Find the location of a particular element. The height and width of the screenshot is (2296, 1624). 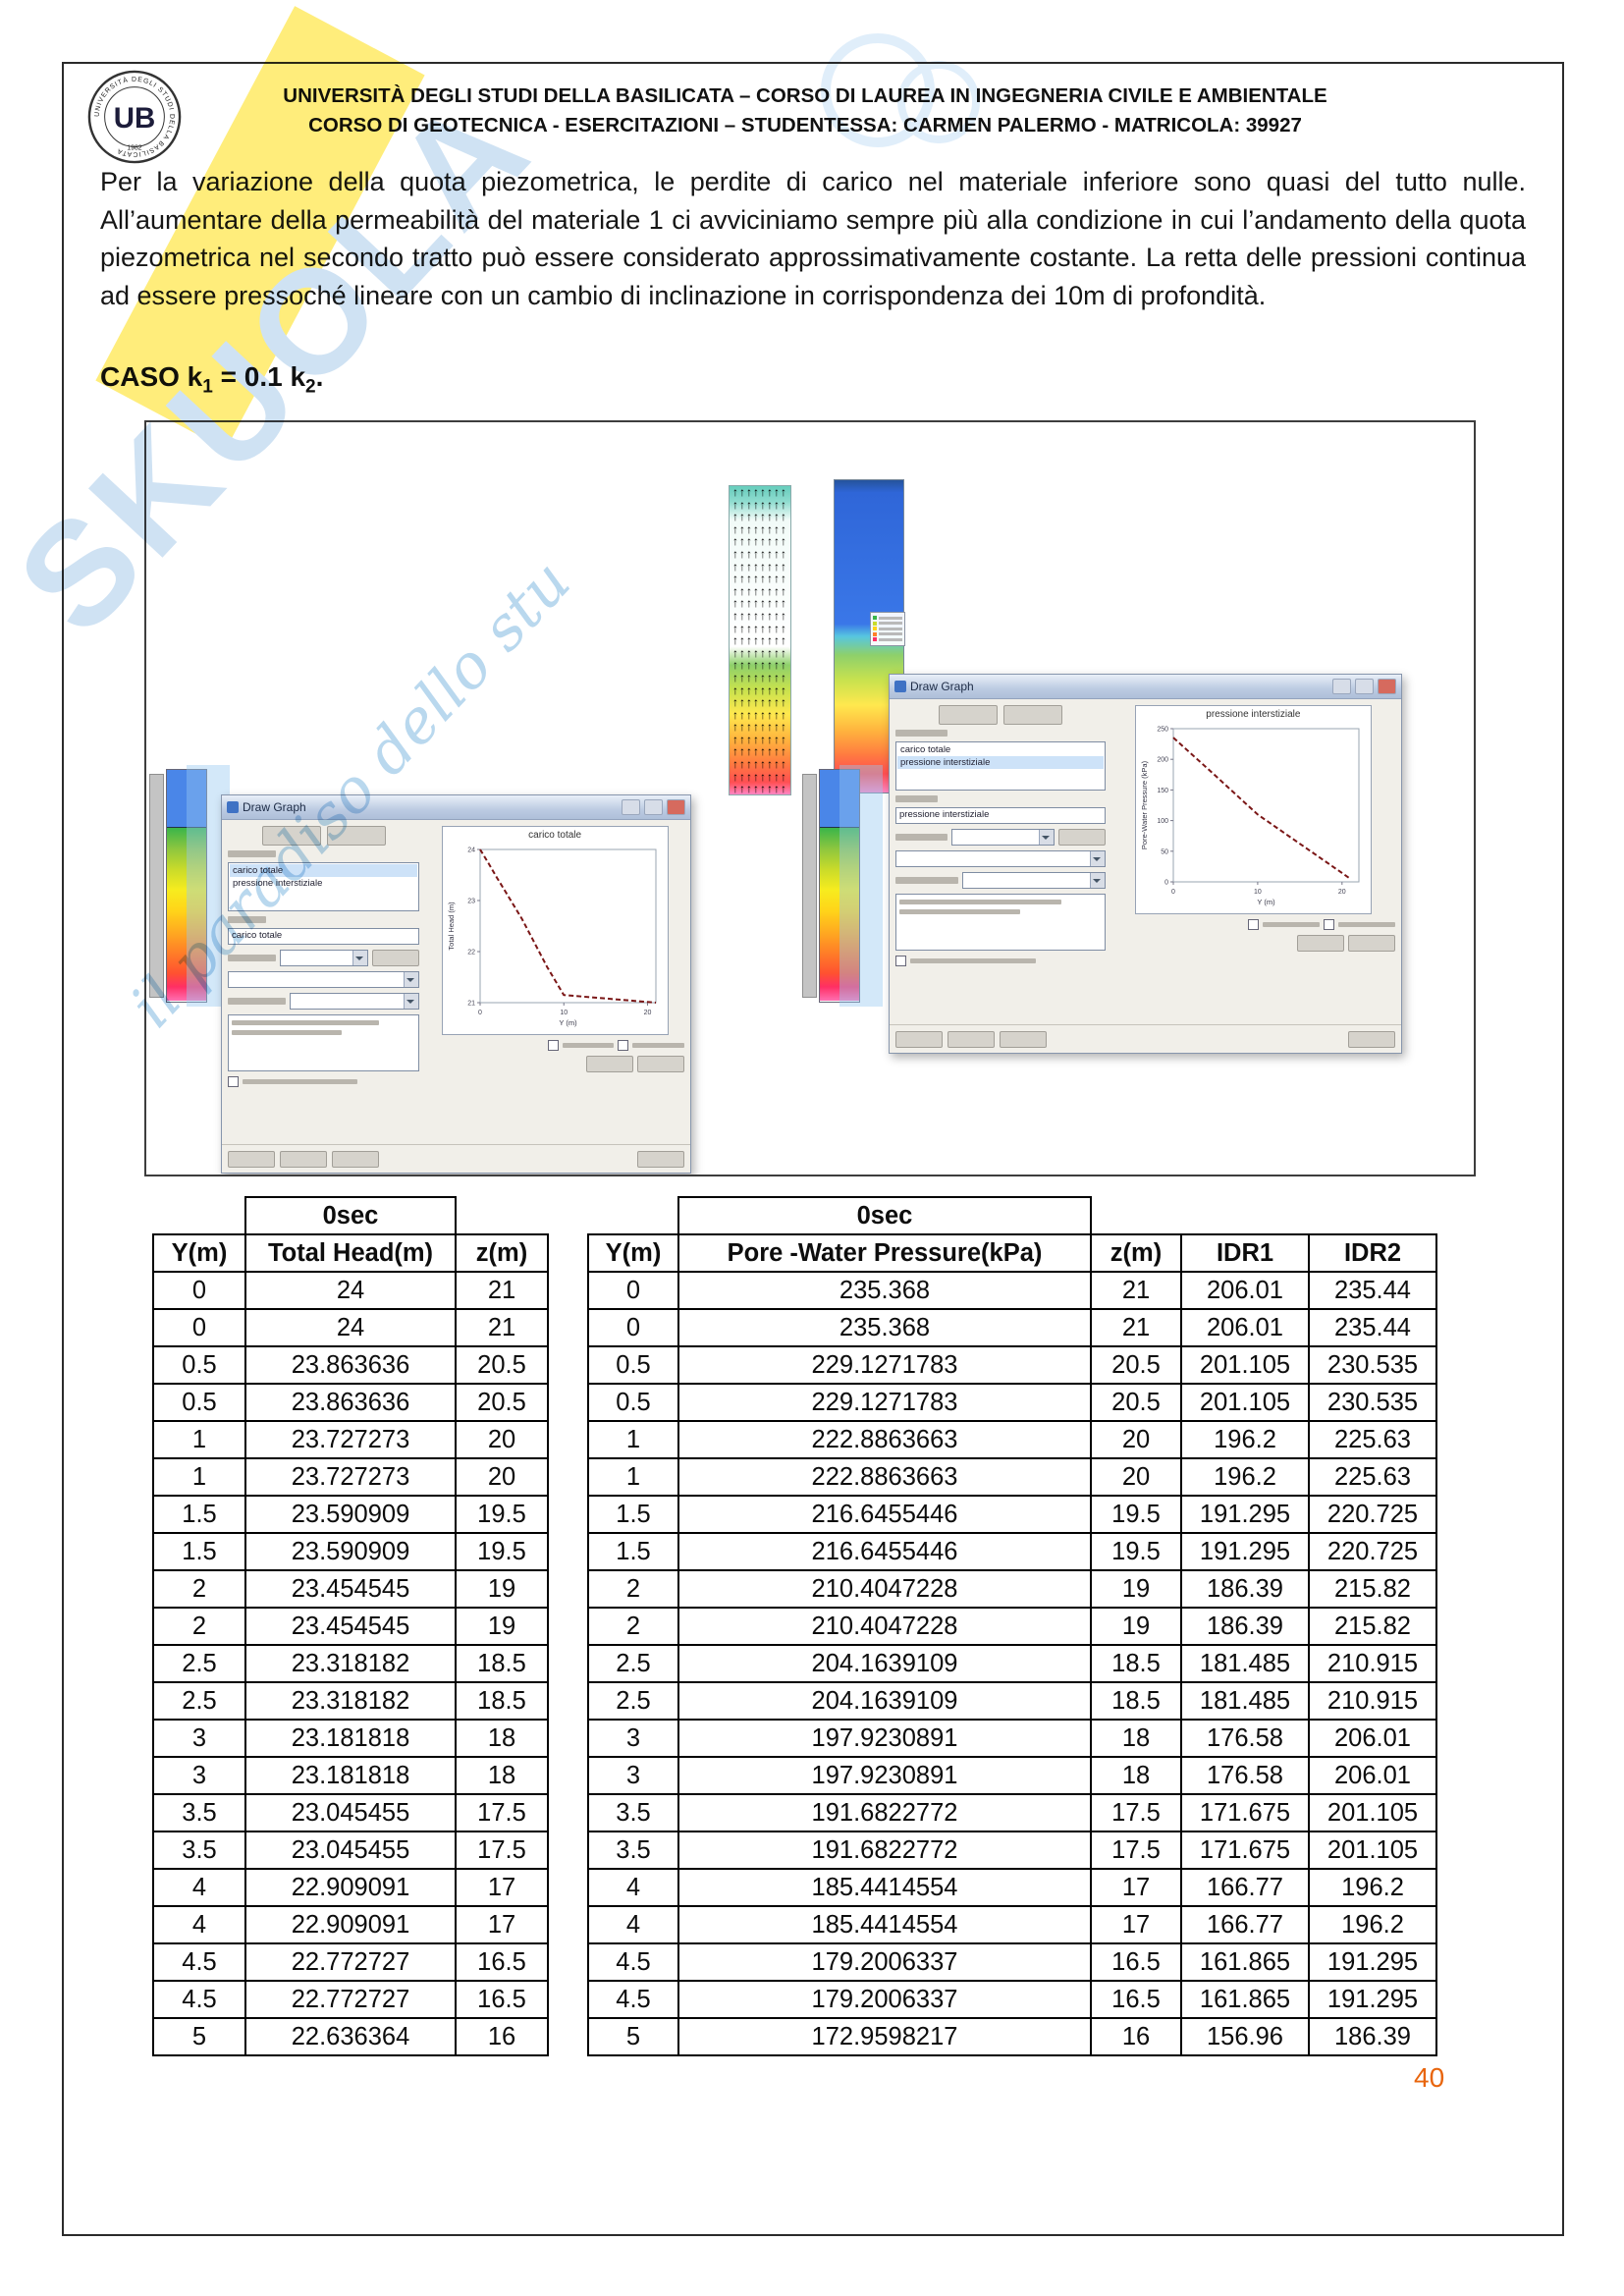

table-cell: 17 is located at coordinates (1136, 1924).